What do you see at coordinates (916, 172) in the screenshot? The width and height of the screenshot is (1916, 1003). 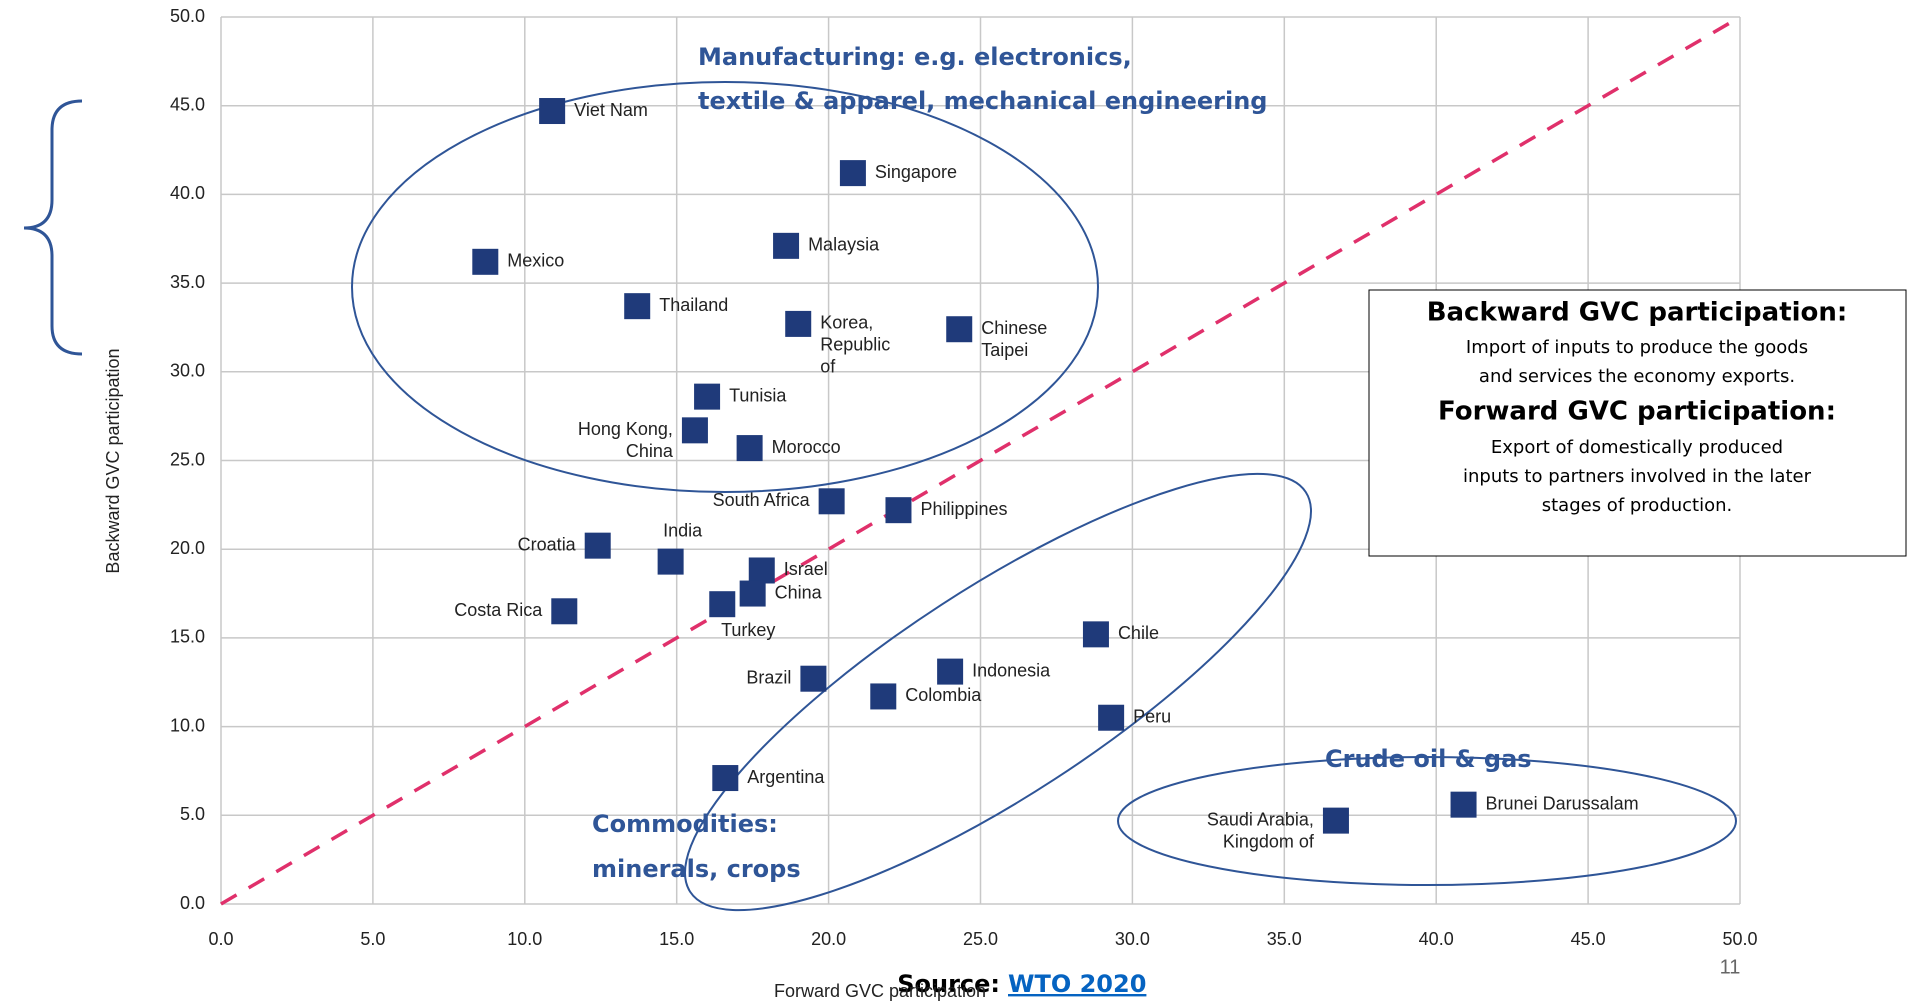 I see `point-label: Singapore` at bounding box center [916, 172].